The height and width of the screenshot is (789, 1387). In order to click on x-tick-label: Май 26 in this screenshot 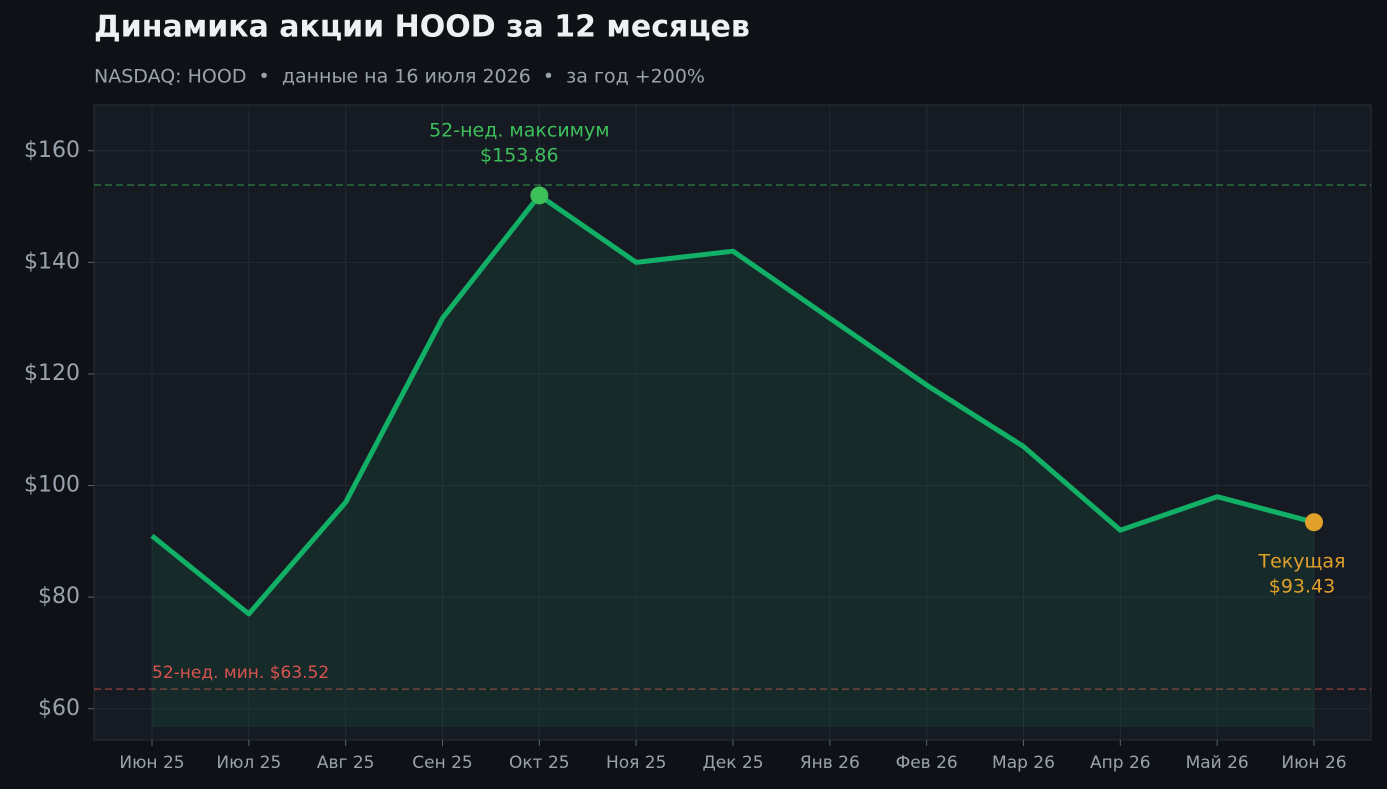, I will do `click(1217, 763)`.